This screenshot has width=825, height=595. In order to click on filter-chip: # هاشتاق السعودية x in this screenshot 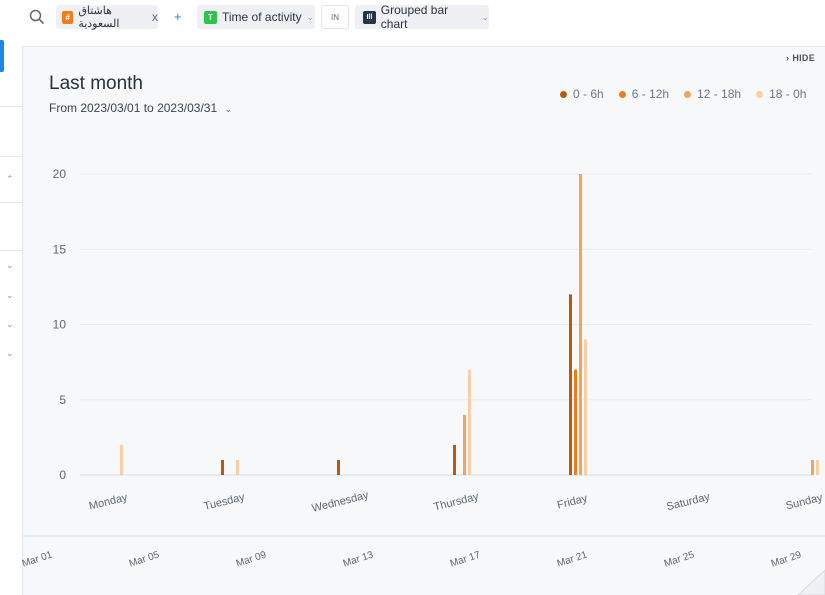, I will do `click(107, 17)`.